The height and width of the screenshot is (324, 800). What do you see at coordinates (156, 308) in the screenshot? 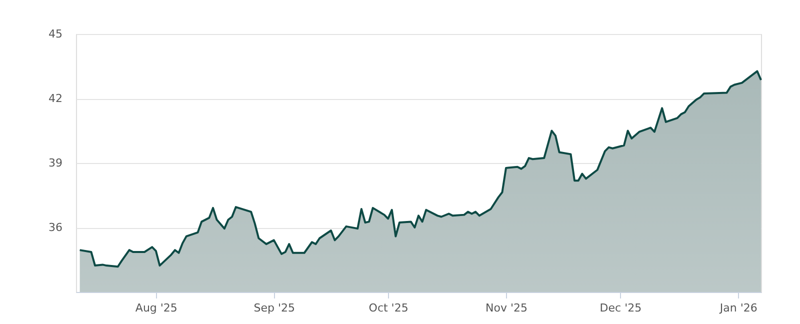
I see `x-tick-label: Aug '25` at bounding box center [156, 308].